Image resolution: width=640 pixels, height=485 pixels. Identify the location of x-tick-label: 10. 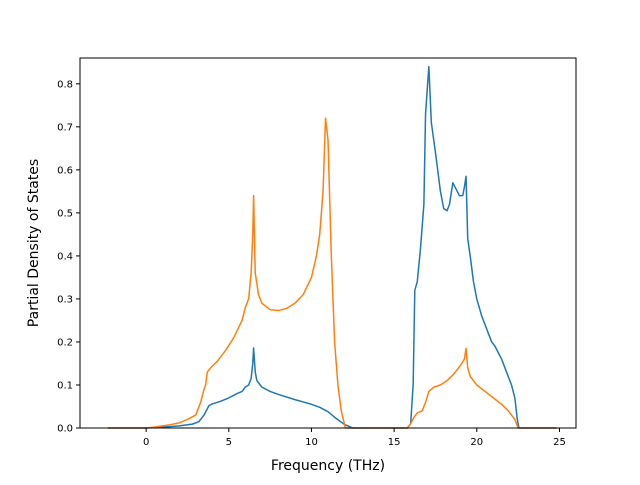
(311, 442).